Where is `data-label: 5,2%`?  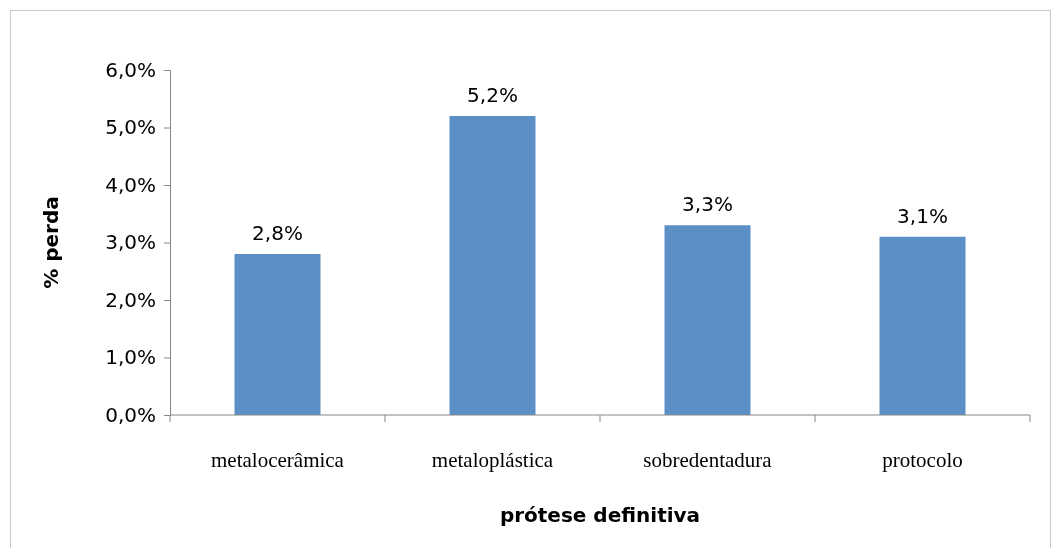 data-label: 5,2% is located at coordinates (492, 95).